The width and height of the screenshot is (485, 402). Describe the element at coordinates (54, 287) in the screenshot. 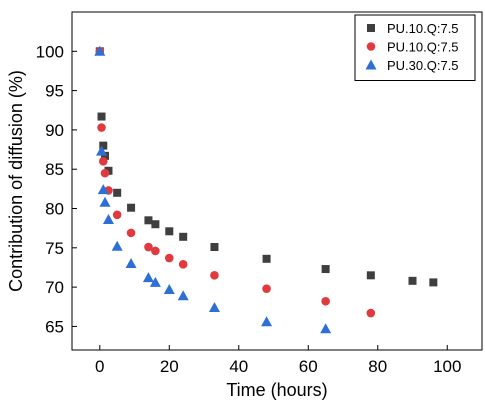

I see `y-tick-label: 70` at that location.